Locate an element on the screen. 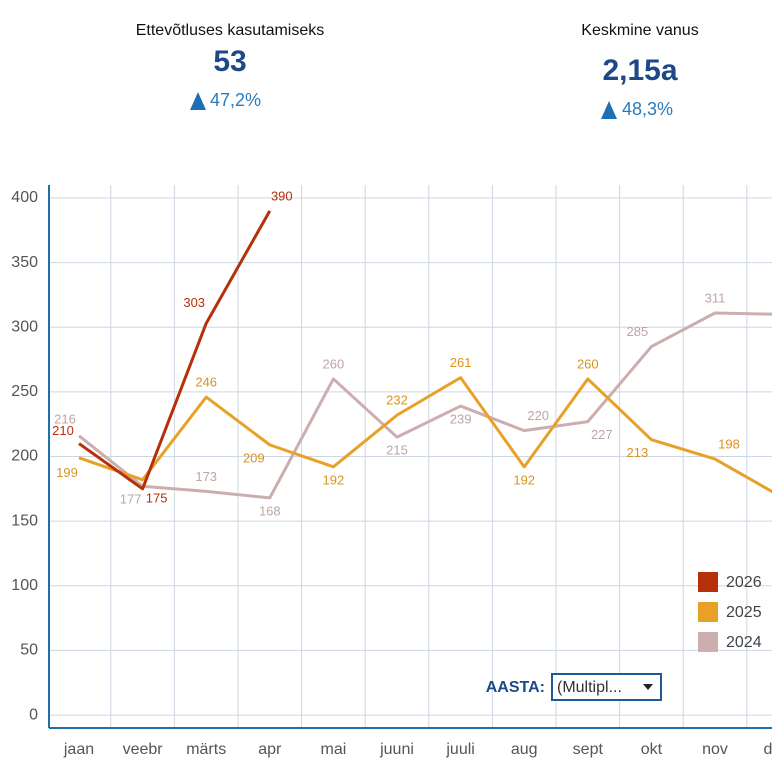 This screenshot has width=772, height=772. data-label: 198 is located at coordinates (729, 444).